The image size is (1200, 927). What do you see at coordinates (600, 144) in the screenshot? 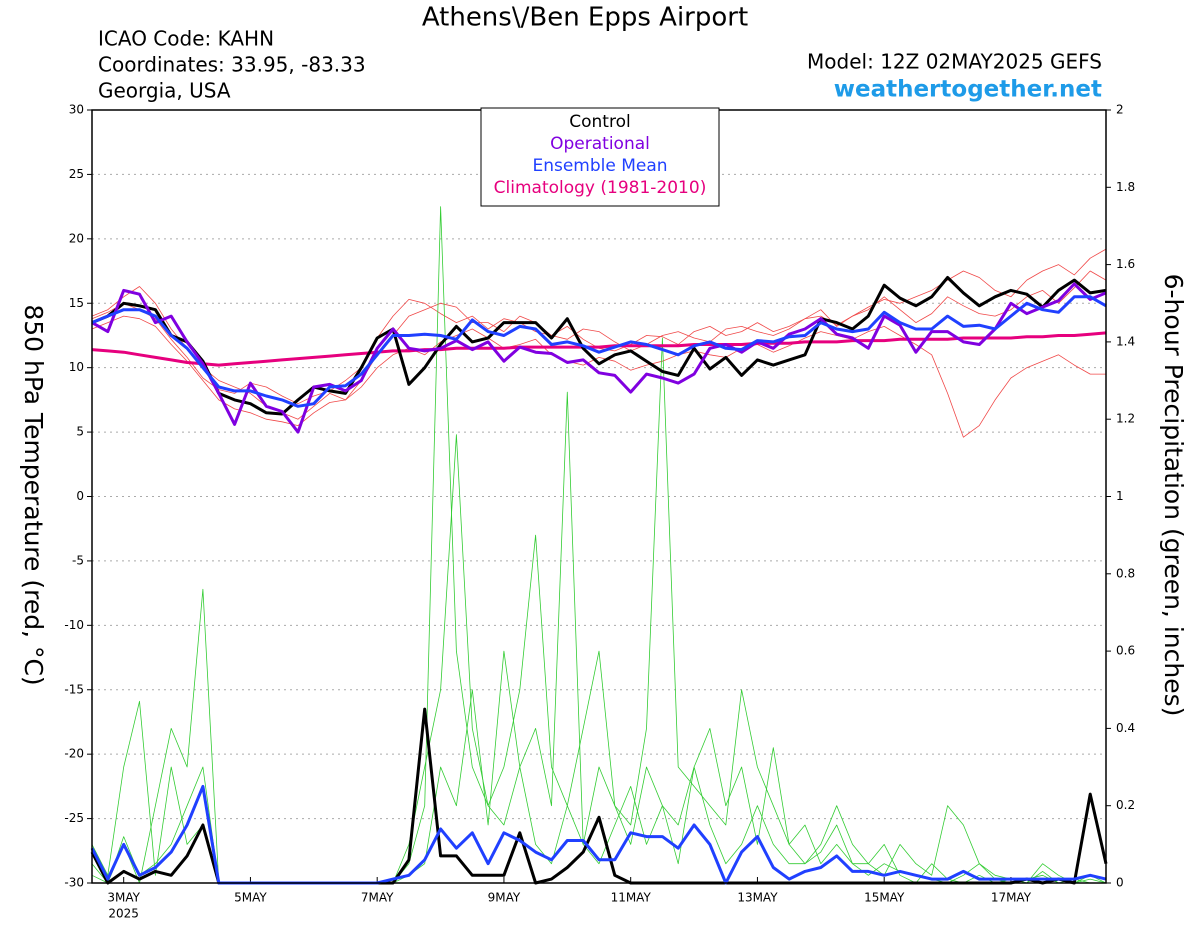
I see `legend-entry: Operational` at bounding box center [600, 144].